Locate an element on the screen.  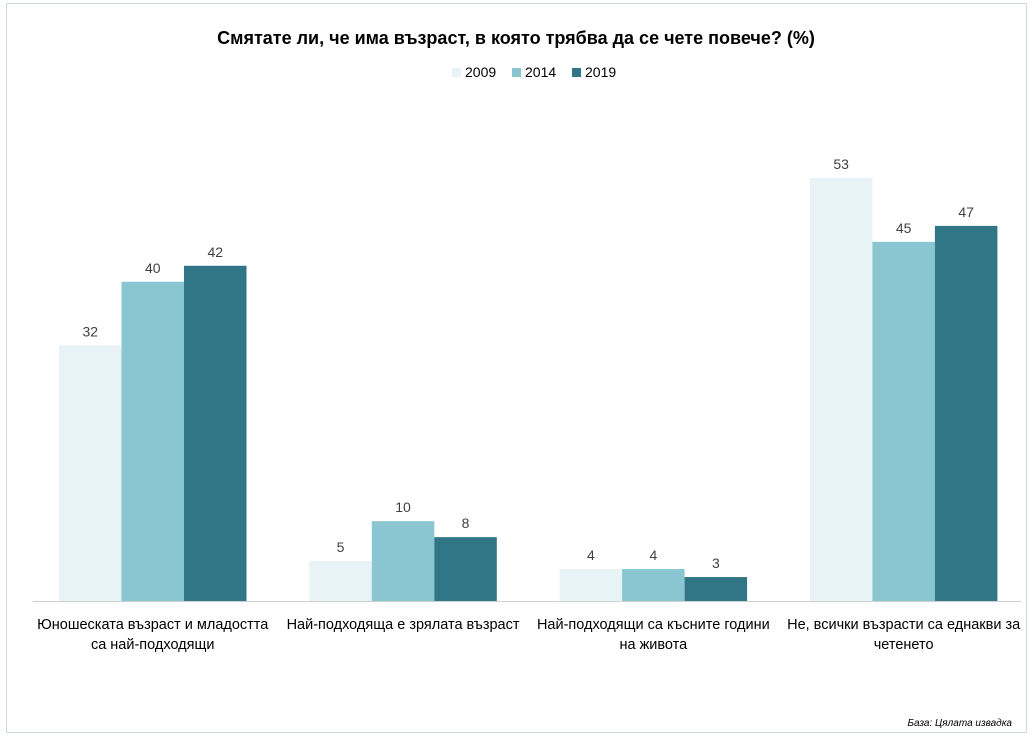
category-label-2-line1: Най-подходяща е зрялата възраст is located at coordinates (403, 625).